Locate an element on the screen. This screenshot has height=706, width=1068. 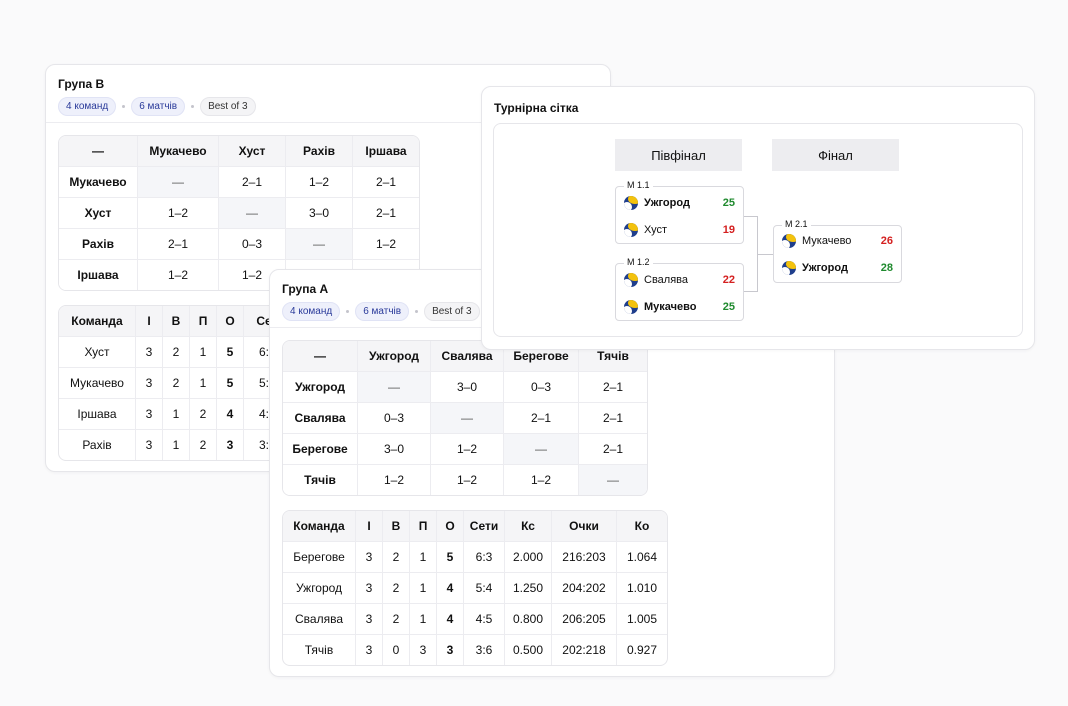
team-score: 22 is located at coordinates (728, 280).